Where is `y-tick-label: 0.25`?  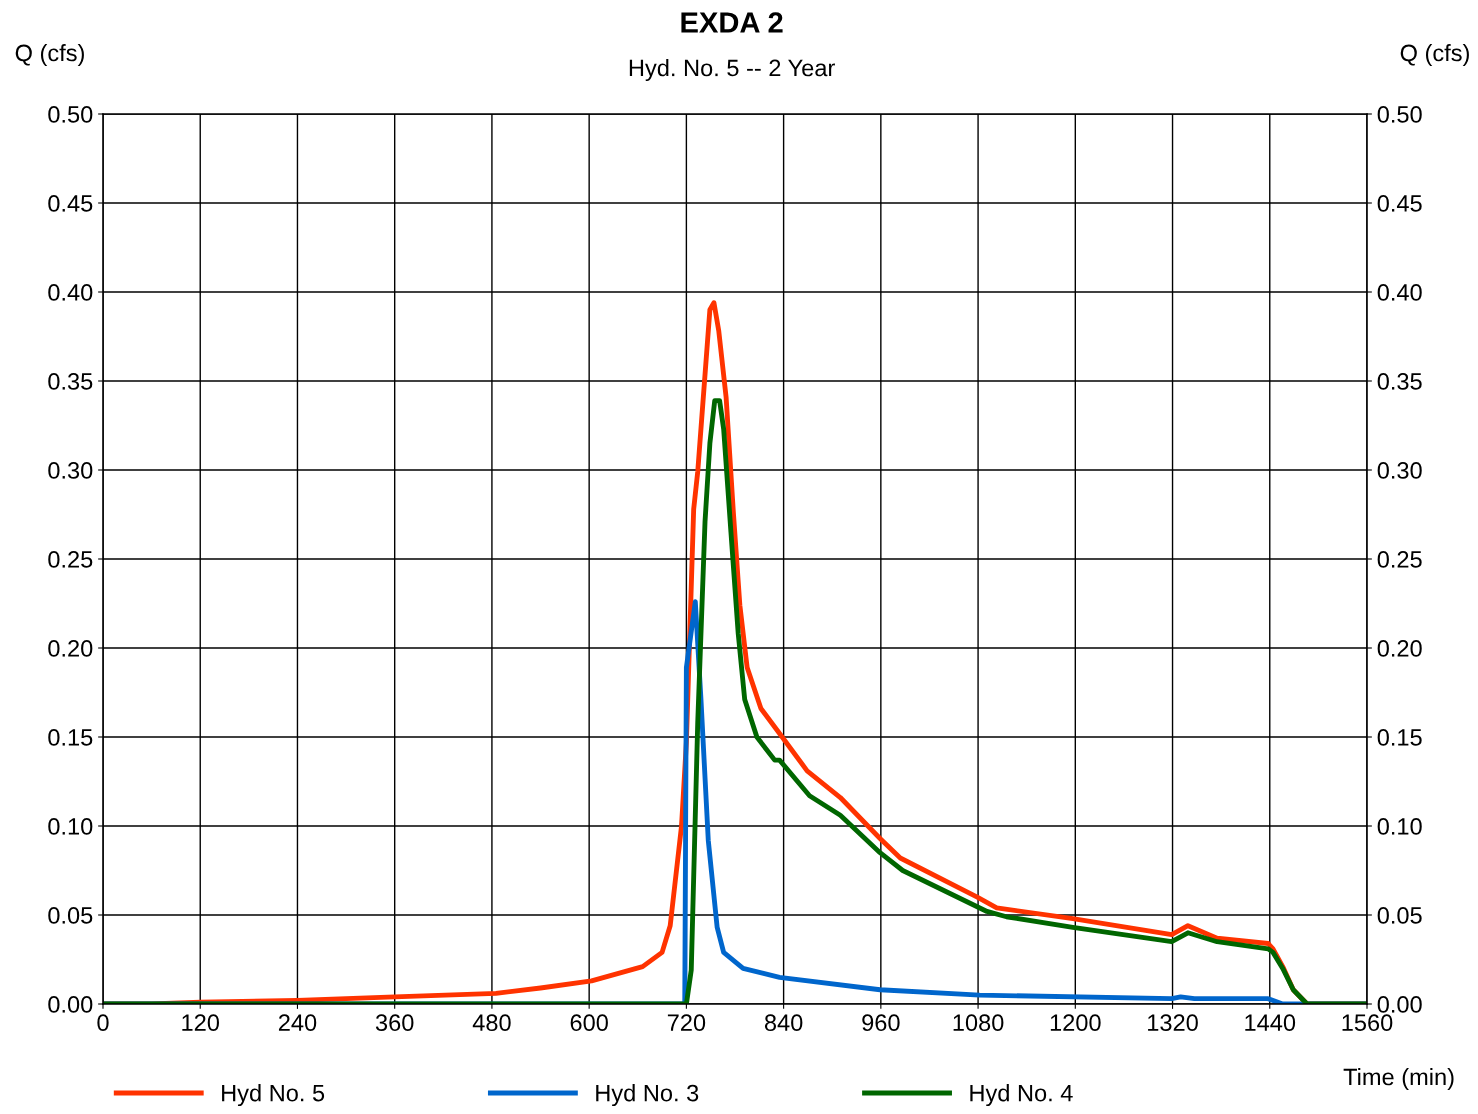 y-tick-label: 0.25 is located at coordinates (70, 559).